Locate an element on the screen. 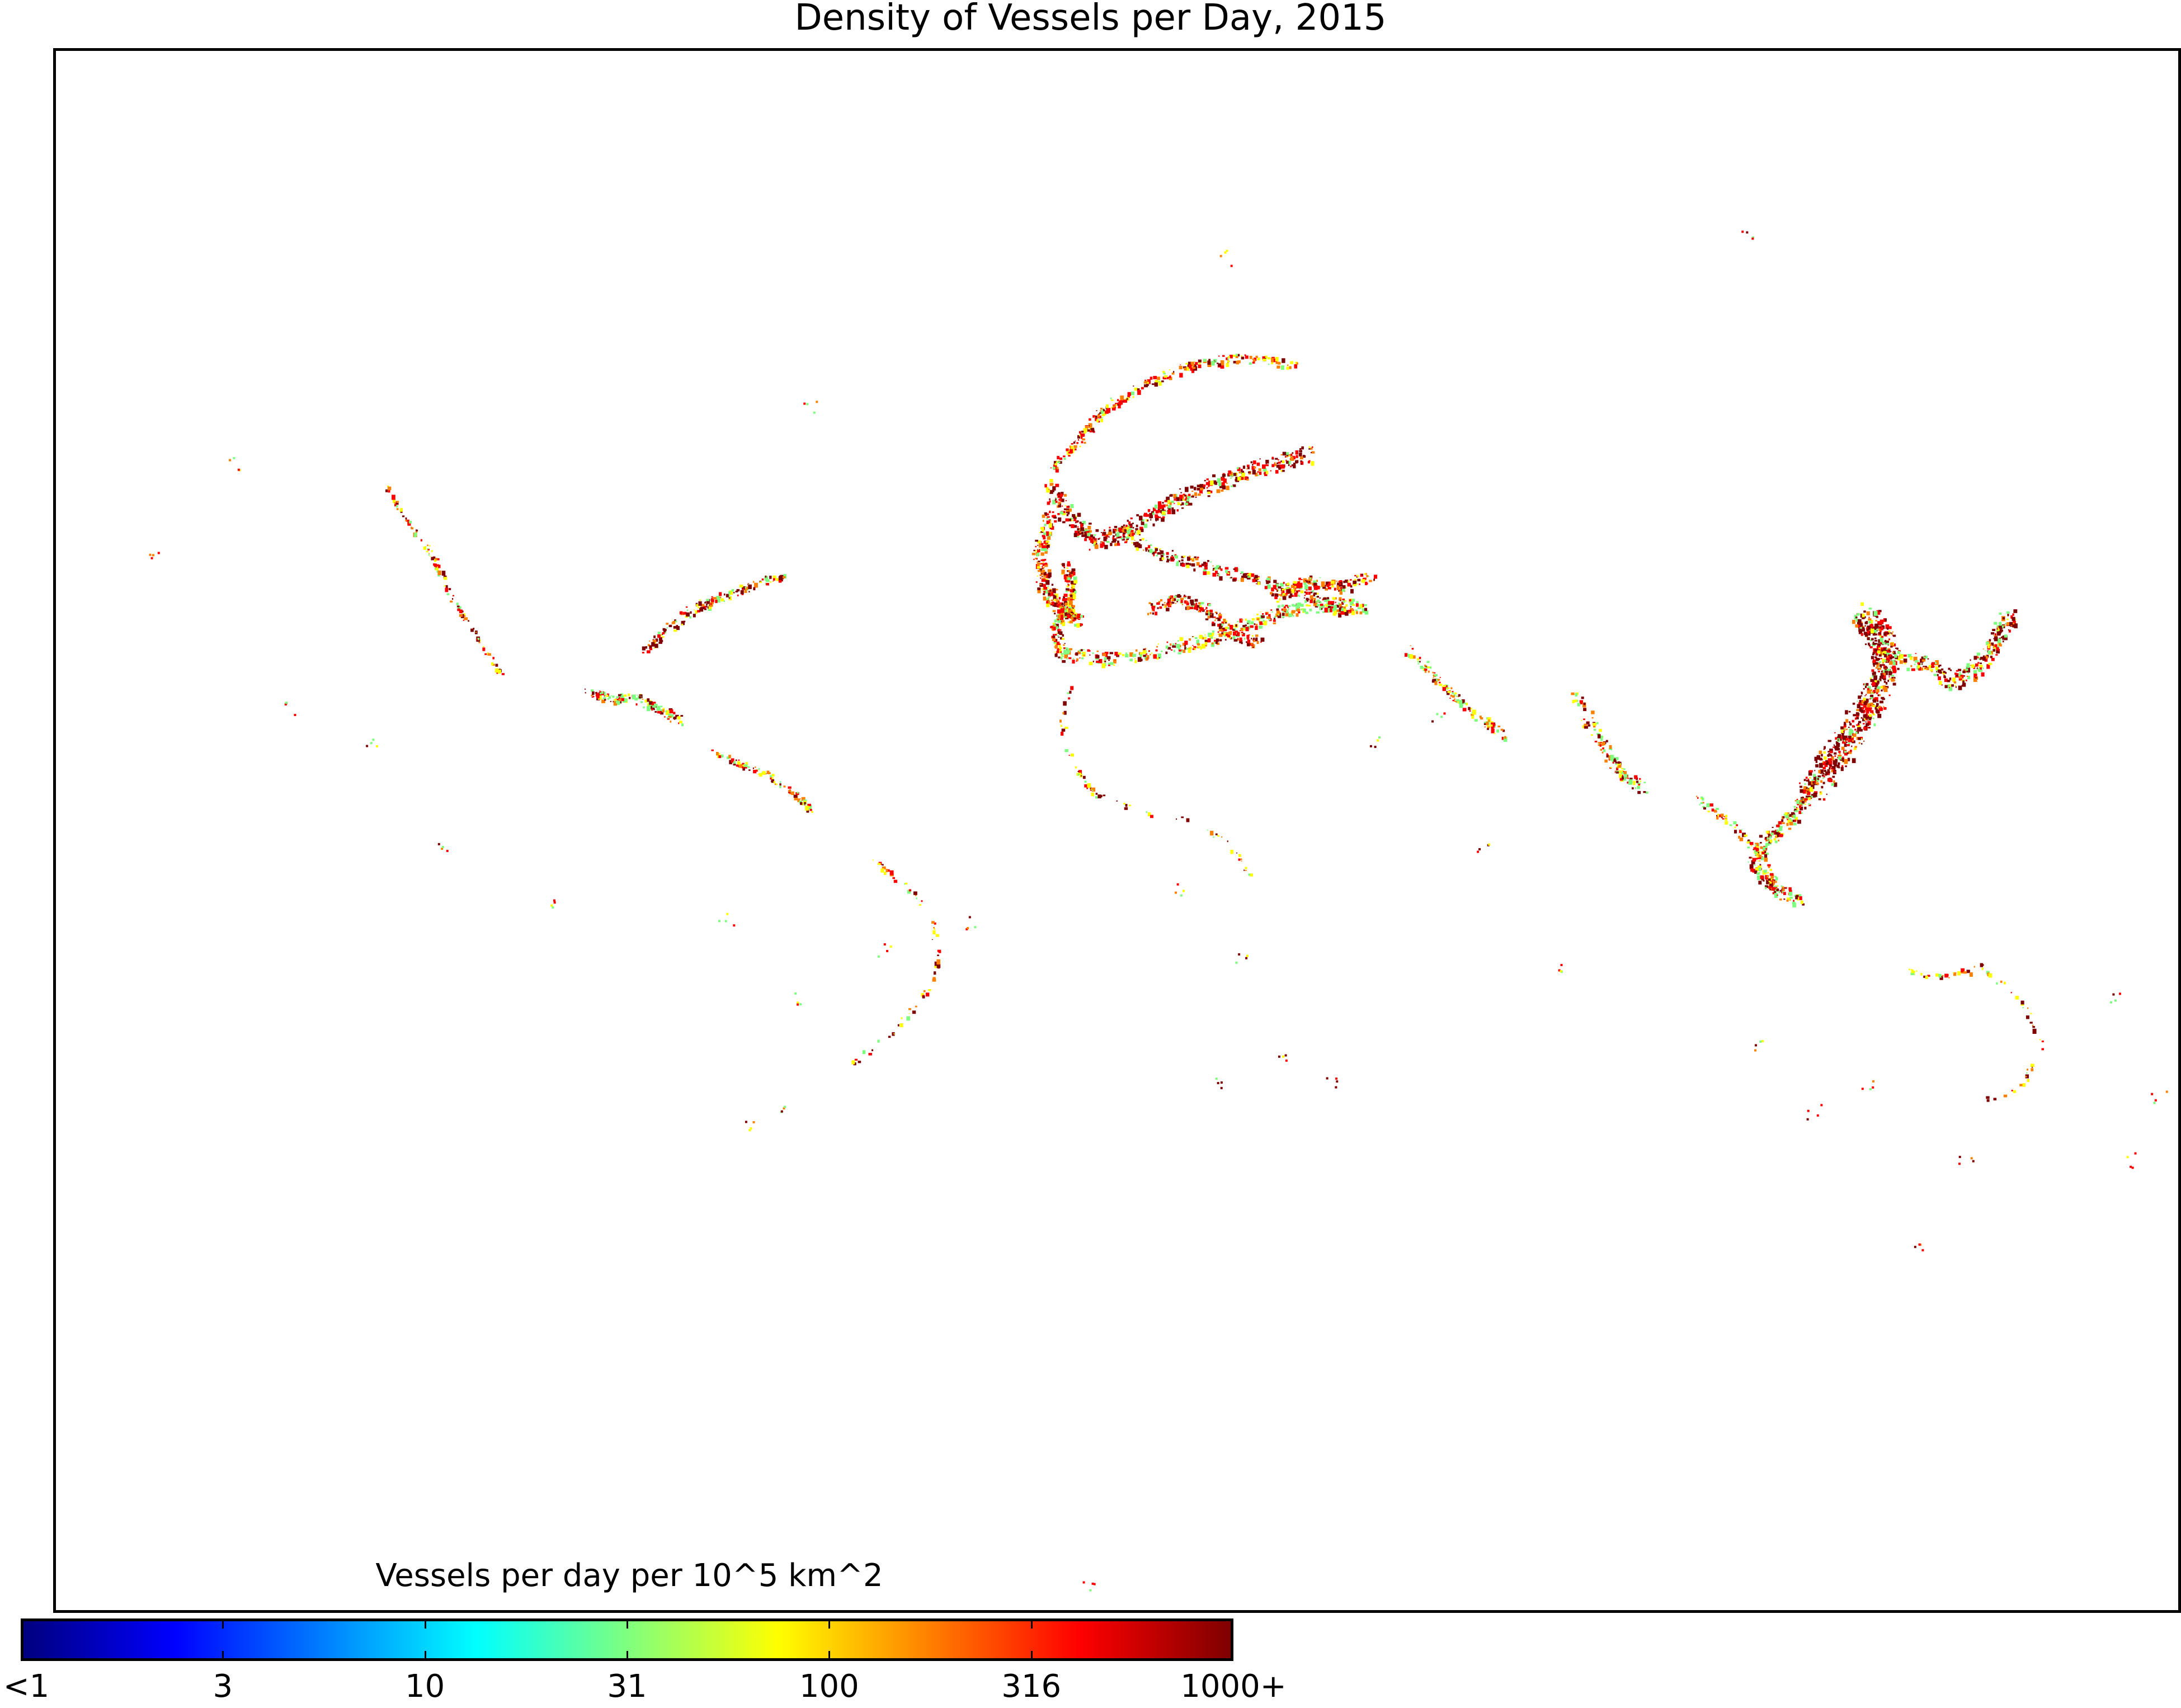 The width and height of the screenshot is (2181, 1708). colorbar-tick-label: 100 is located at coordinates (829, 1687).